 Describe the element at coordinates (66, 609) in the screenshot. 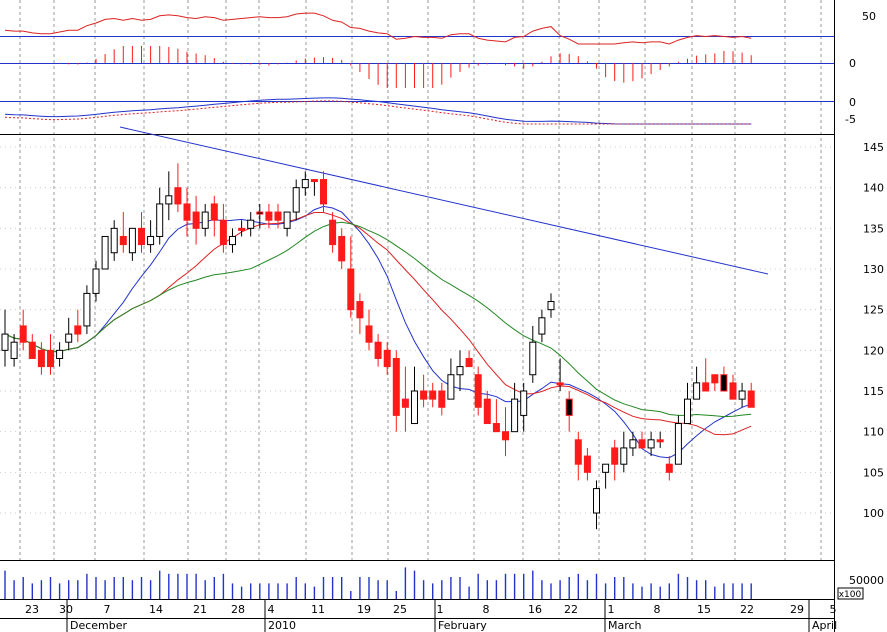

I see `day-label: 30` at that location.